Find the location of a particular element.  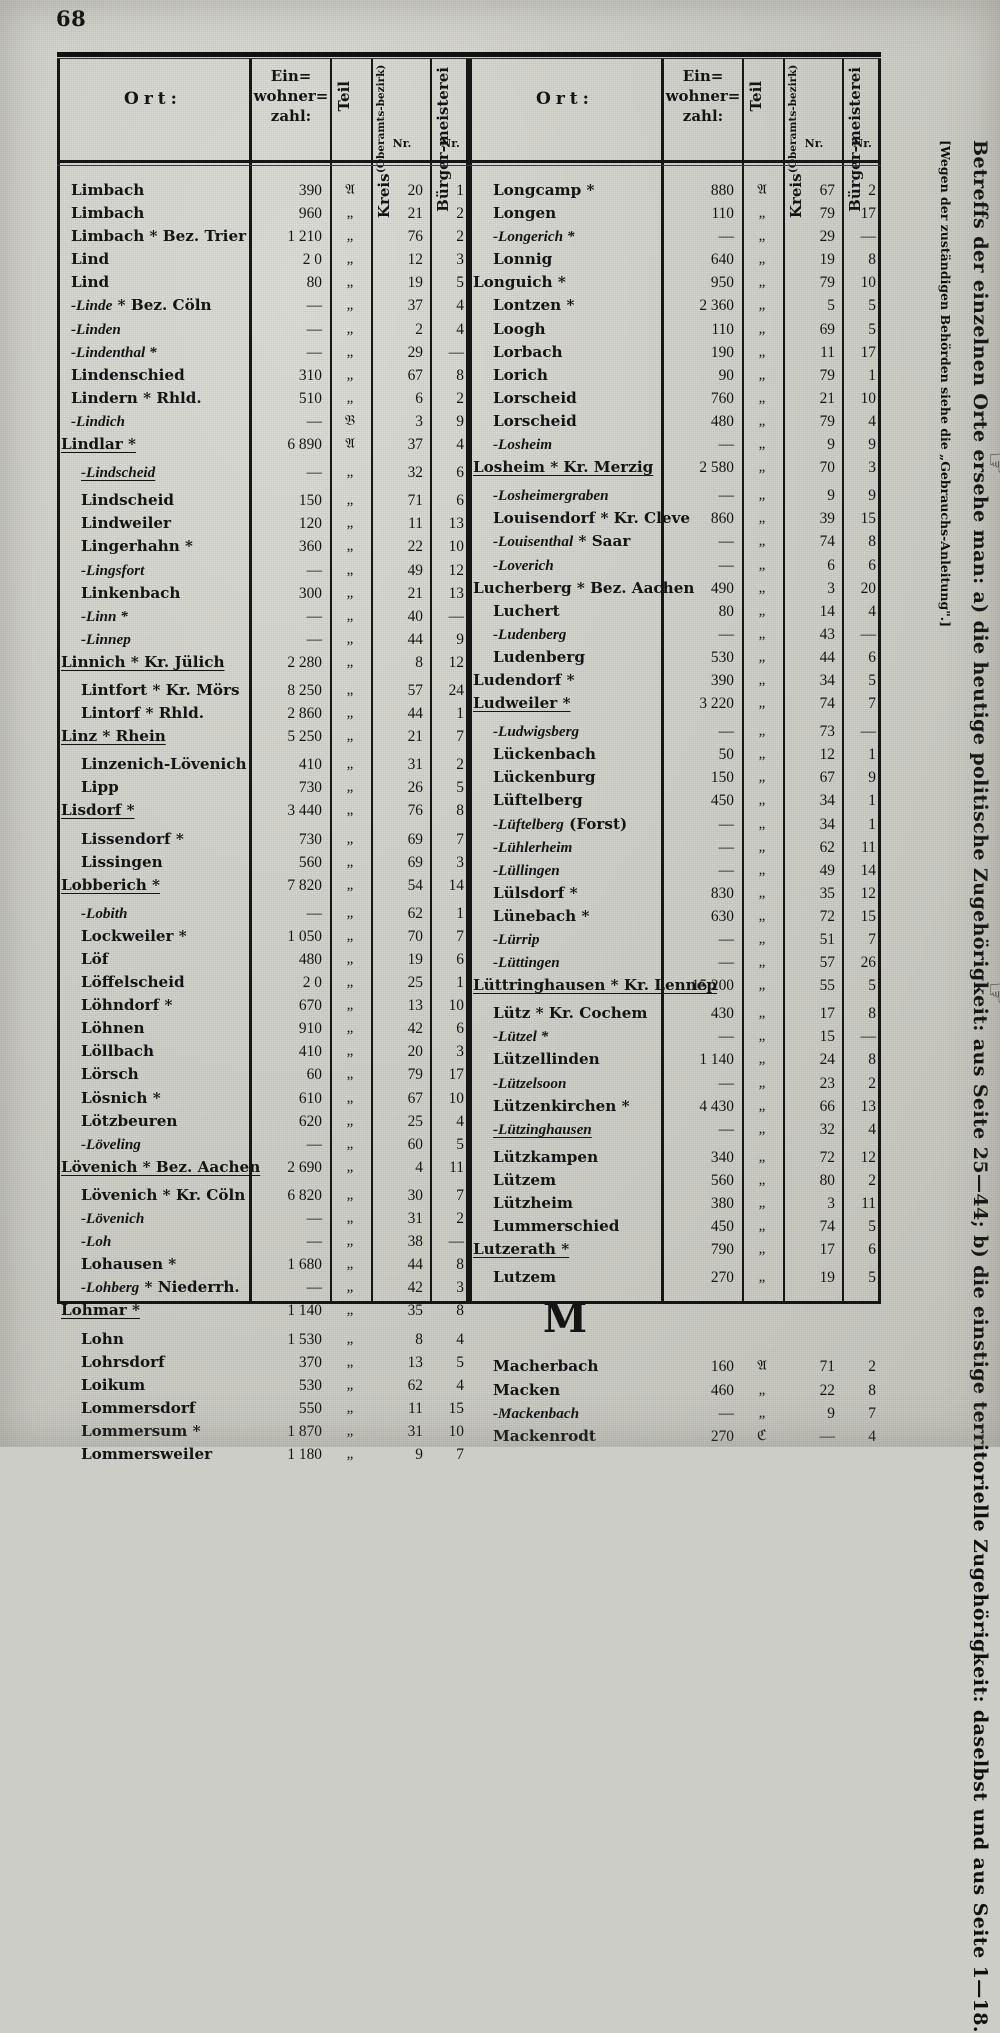

population-value: 340 is located at coordinates (722, 1157).